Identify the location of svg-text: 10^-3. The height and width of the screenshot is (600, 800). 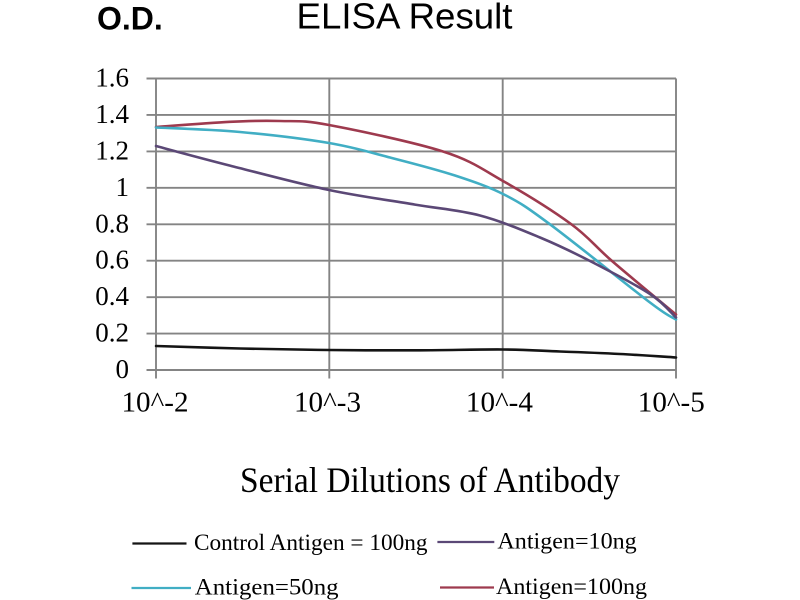
(327, 403).